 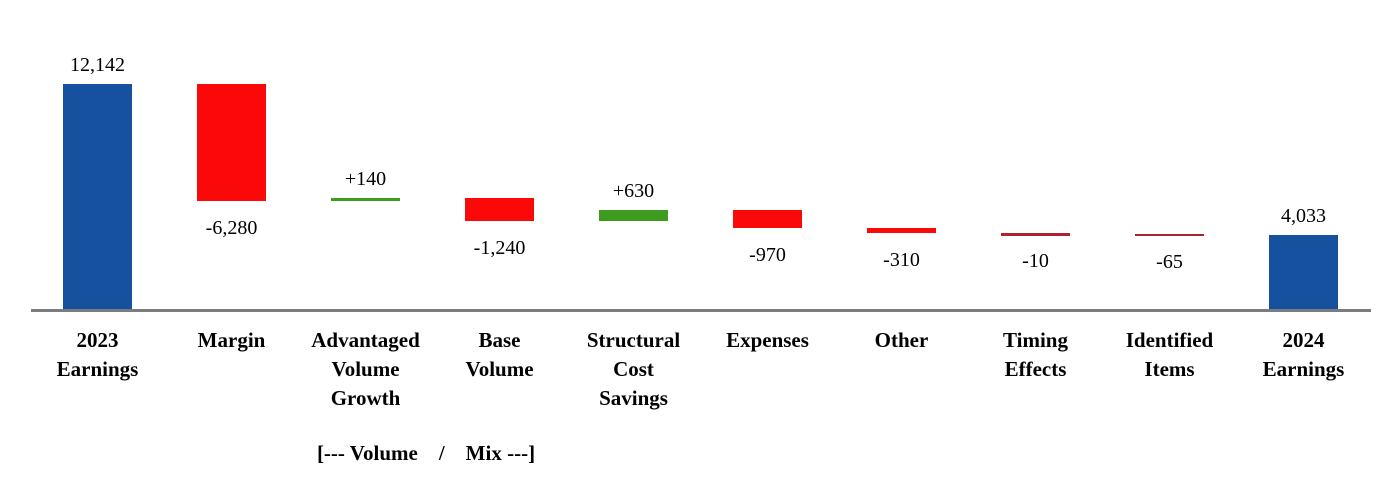 I want to click on category-label-advantaged-volume-growth: Advantaged Volume Growth, so click(x=365, y=369).